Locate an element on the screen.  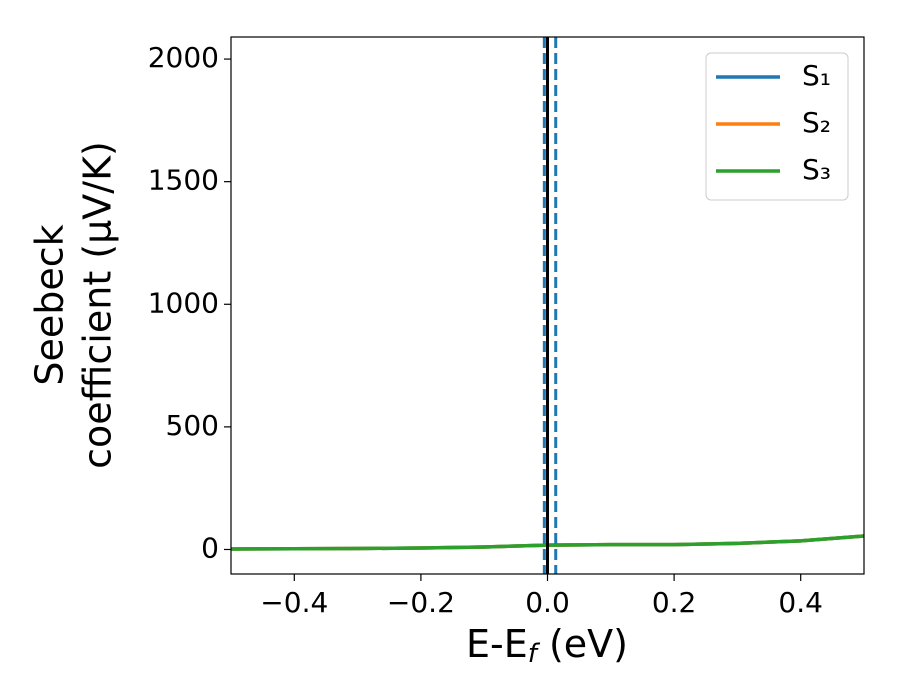
y-axis-label: Seebeck is located at coordinates (50, 304).